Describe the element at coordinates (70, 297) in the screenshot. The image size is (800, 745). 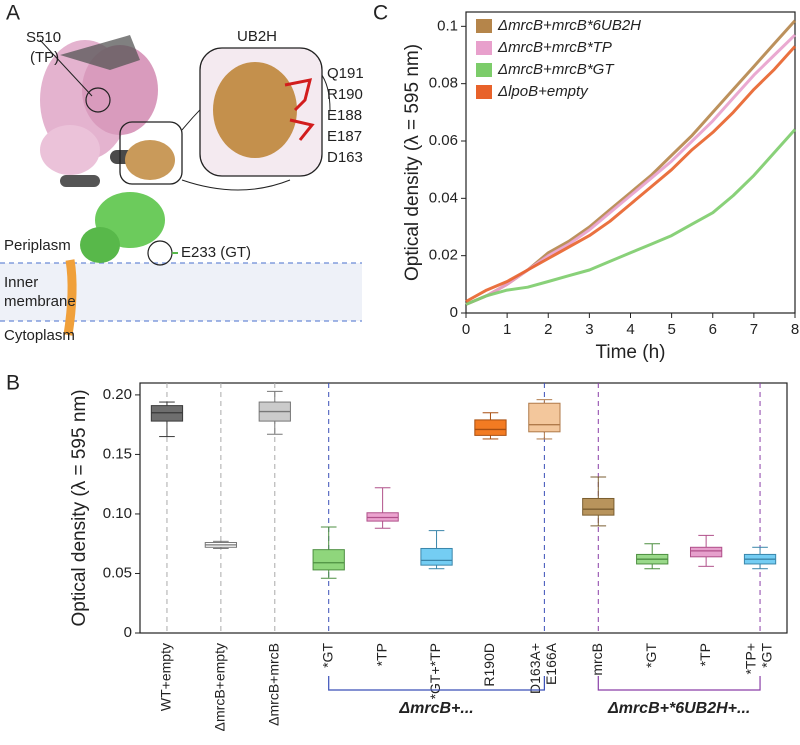
I see `tm-helix` at that location.